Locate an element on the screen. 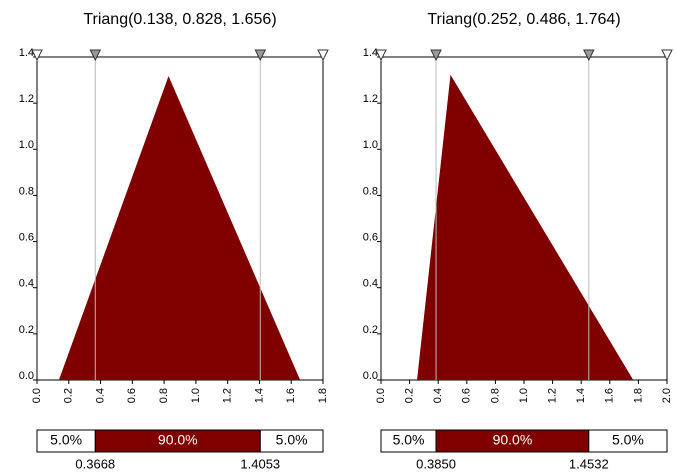 Image resolution: width=676 pixels, height=475 pixels. x-tick-label: 2.0 is located at coordinates (667, 395).